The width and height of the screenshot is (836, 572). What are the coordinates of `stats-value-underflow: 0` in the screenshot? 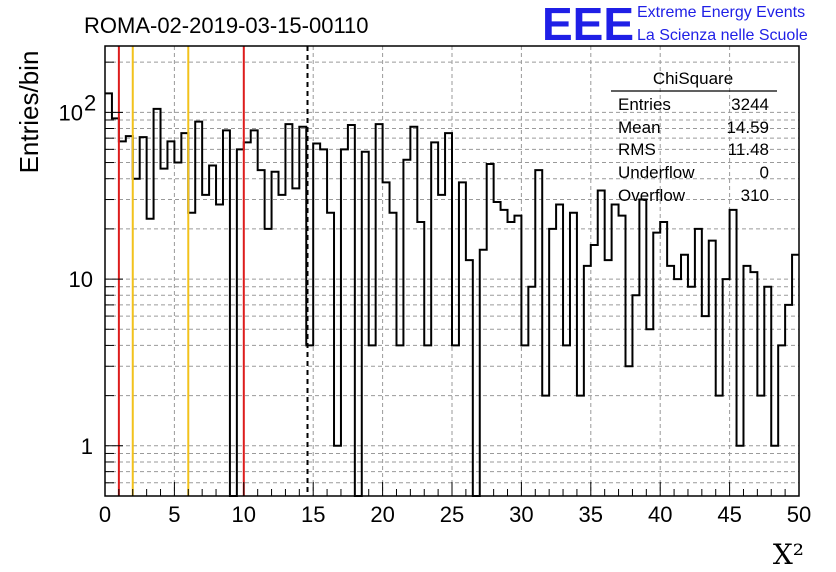 It's located at (764, 172).